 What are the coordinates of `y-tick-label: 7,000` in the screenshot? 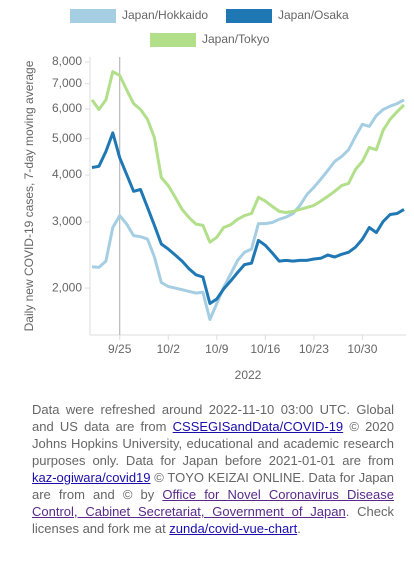 It's located at (67, 83).